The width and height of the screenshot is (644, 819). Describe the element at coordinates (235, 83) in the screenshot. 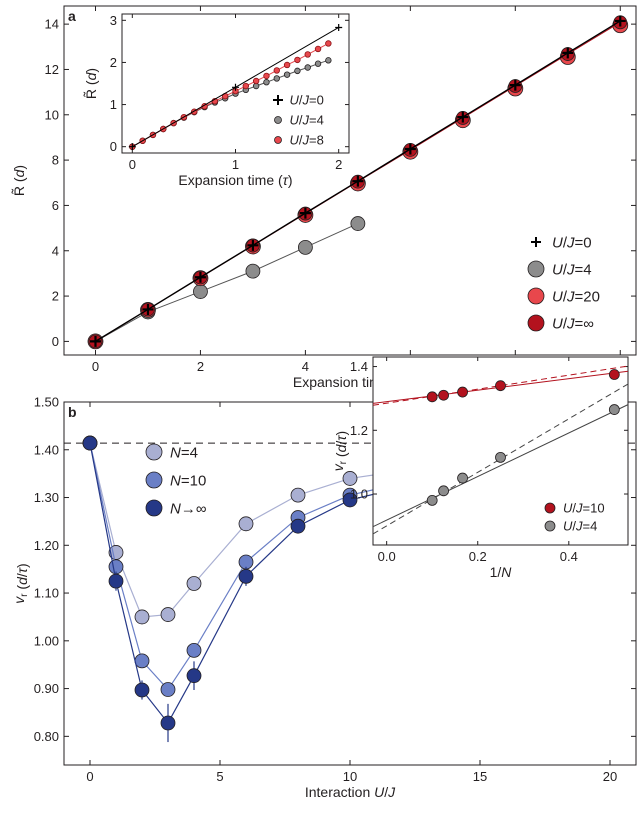

I see `plot-background` at that location.